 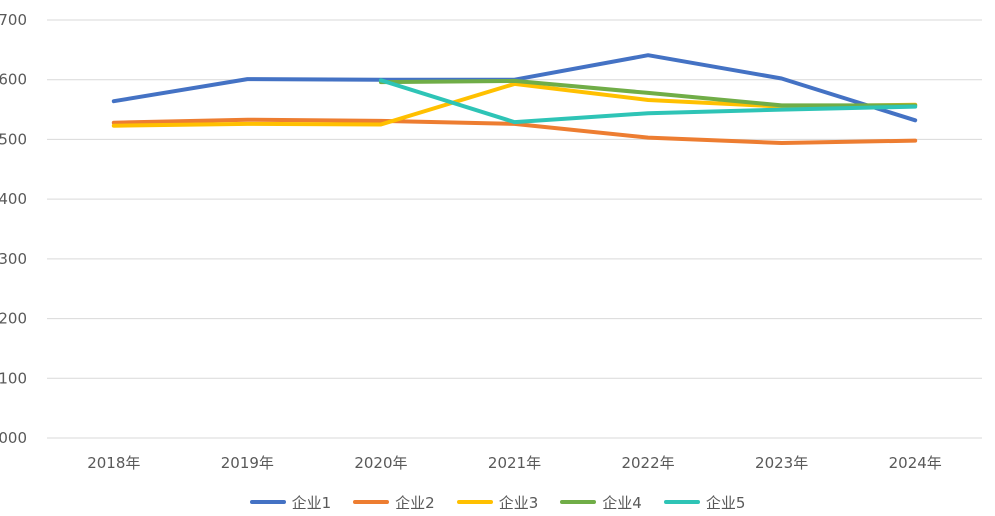 What do you see at coordinates (13, 319) in the screenshot?
I see `y-tick-label: 200` at bounding box center [13, 319].